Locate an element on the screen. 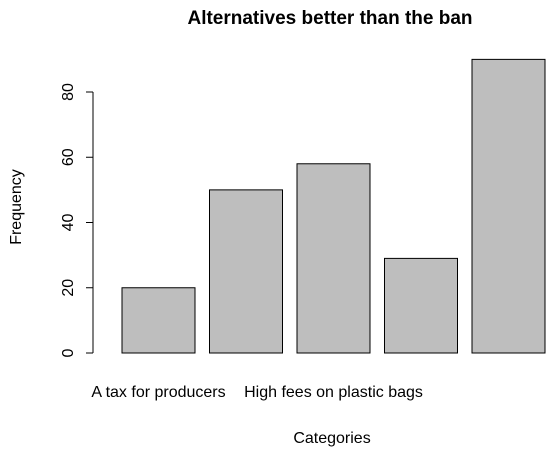 The image size is (547, 450). y-tick-label: 40 is located at coordinates (68, 223).